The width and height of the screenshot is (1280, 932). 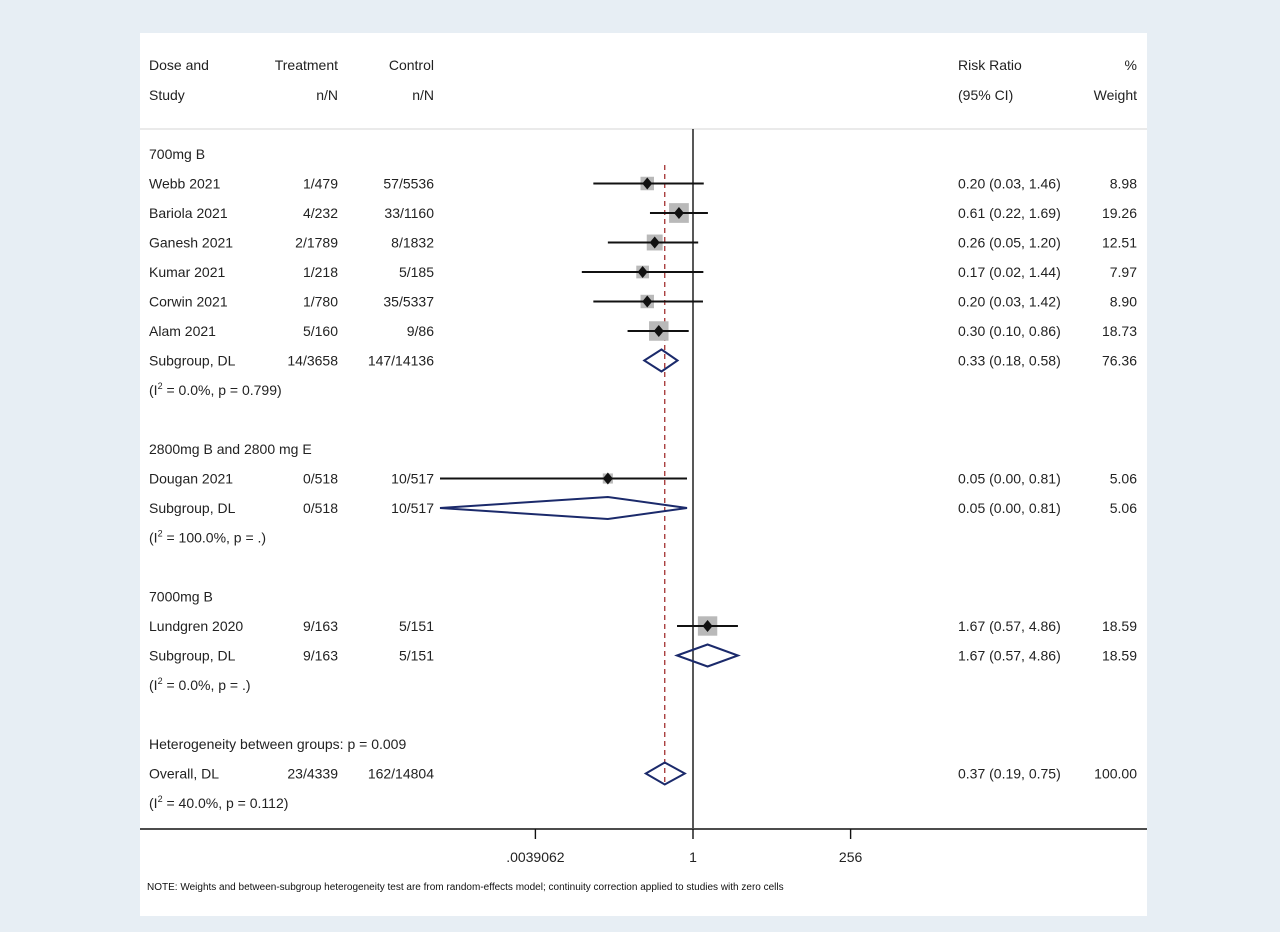 I want to click on study-label: Lundgren 2020, so click(x=196, y=626).